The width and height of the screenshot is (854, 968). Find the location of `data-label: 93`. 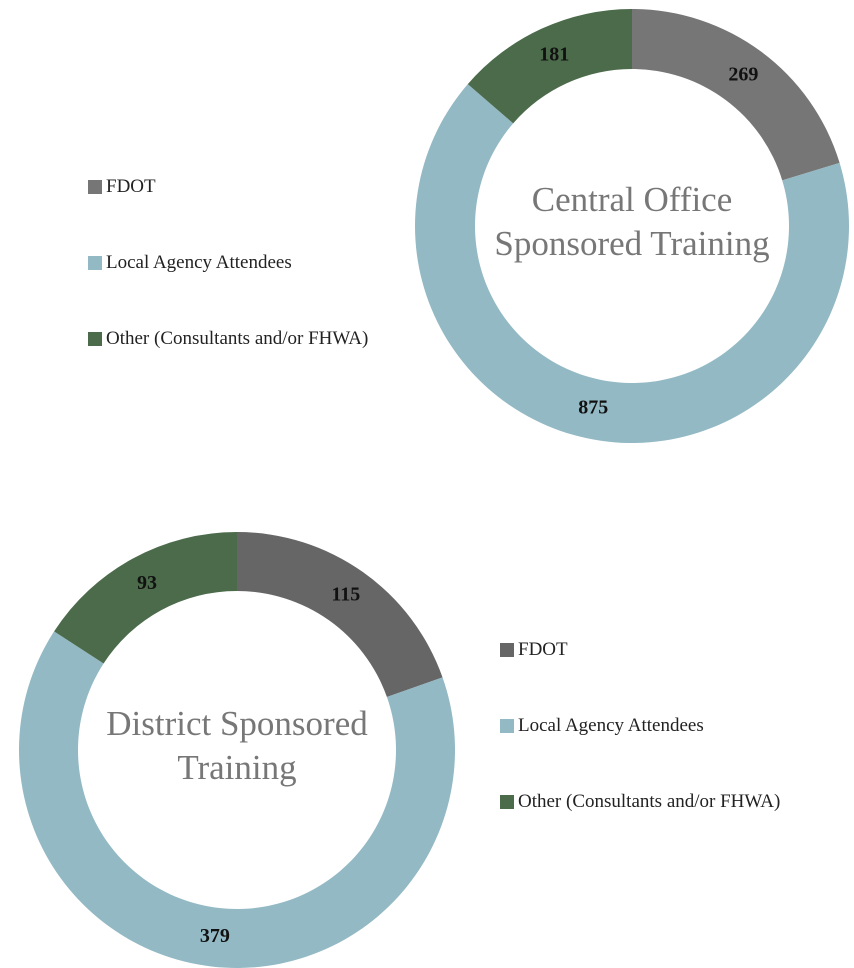

data-label: 93 is located at coordinates (147, 583).